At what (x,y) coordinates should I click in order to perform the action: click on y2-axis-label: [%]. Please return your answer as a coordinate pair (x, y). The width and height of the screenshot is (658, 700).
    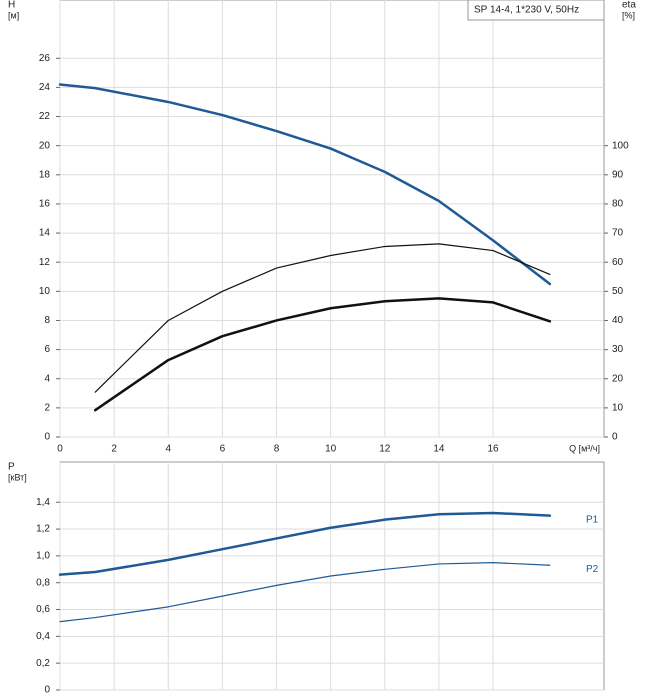
    Looking at the image, I should click on (628, 15).